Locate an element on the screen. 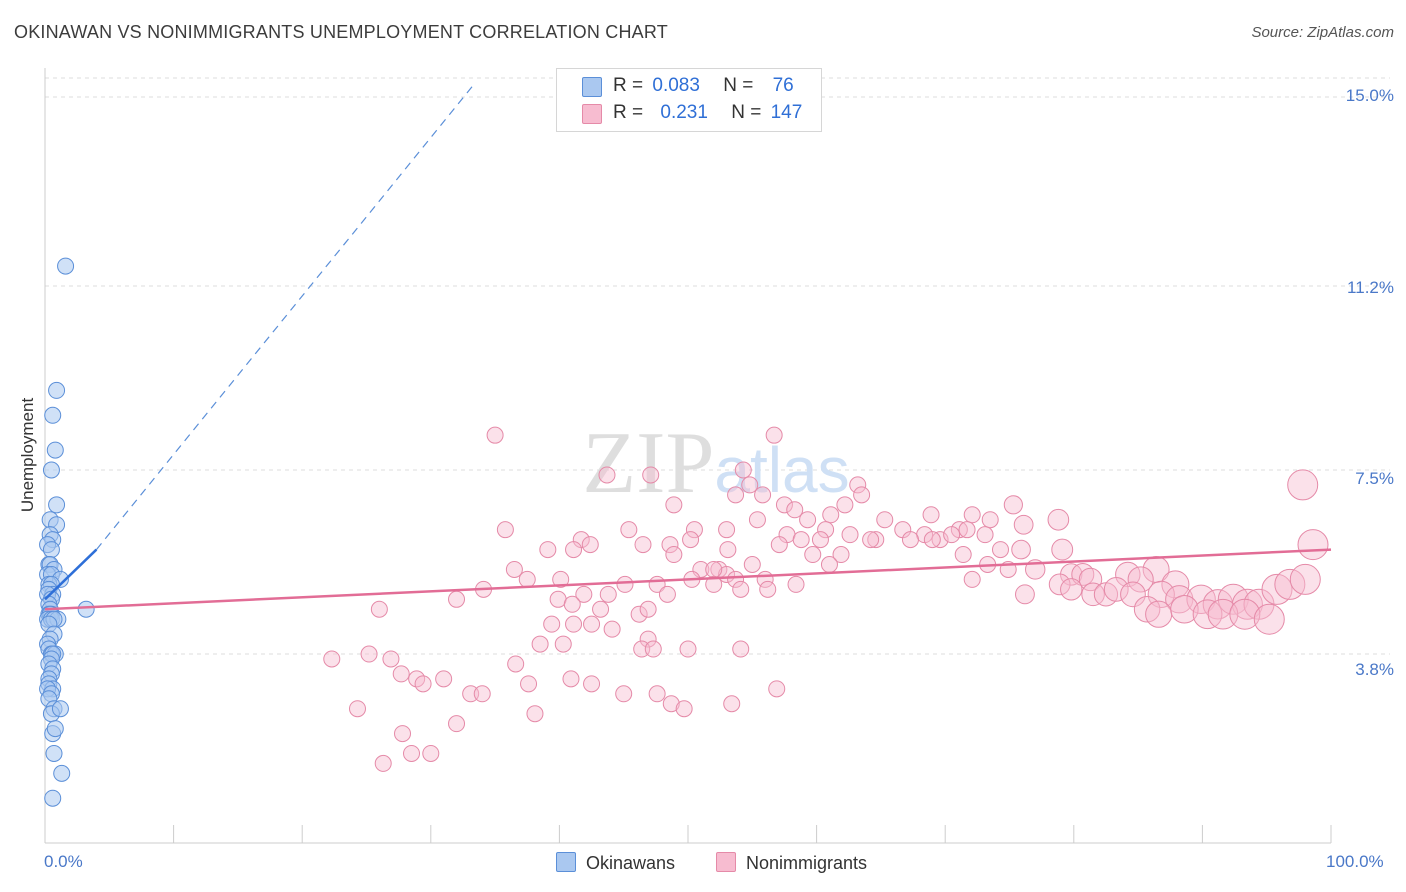 Image resolution: width=1406 pixels, height=892 pixels. n-value: 147 is located at coordinates (786, 112).